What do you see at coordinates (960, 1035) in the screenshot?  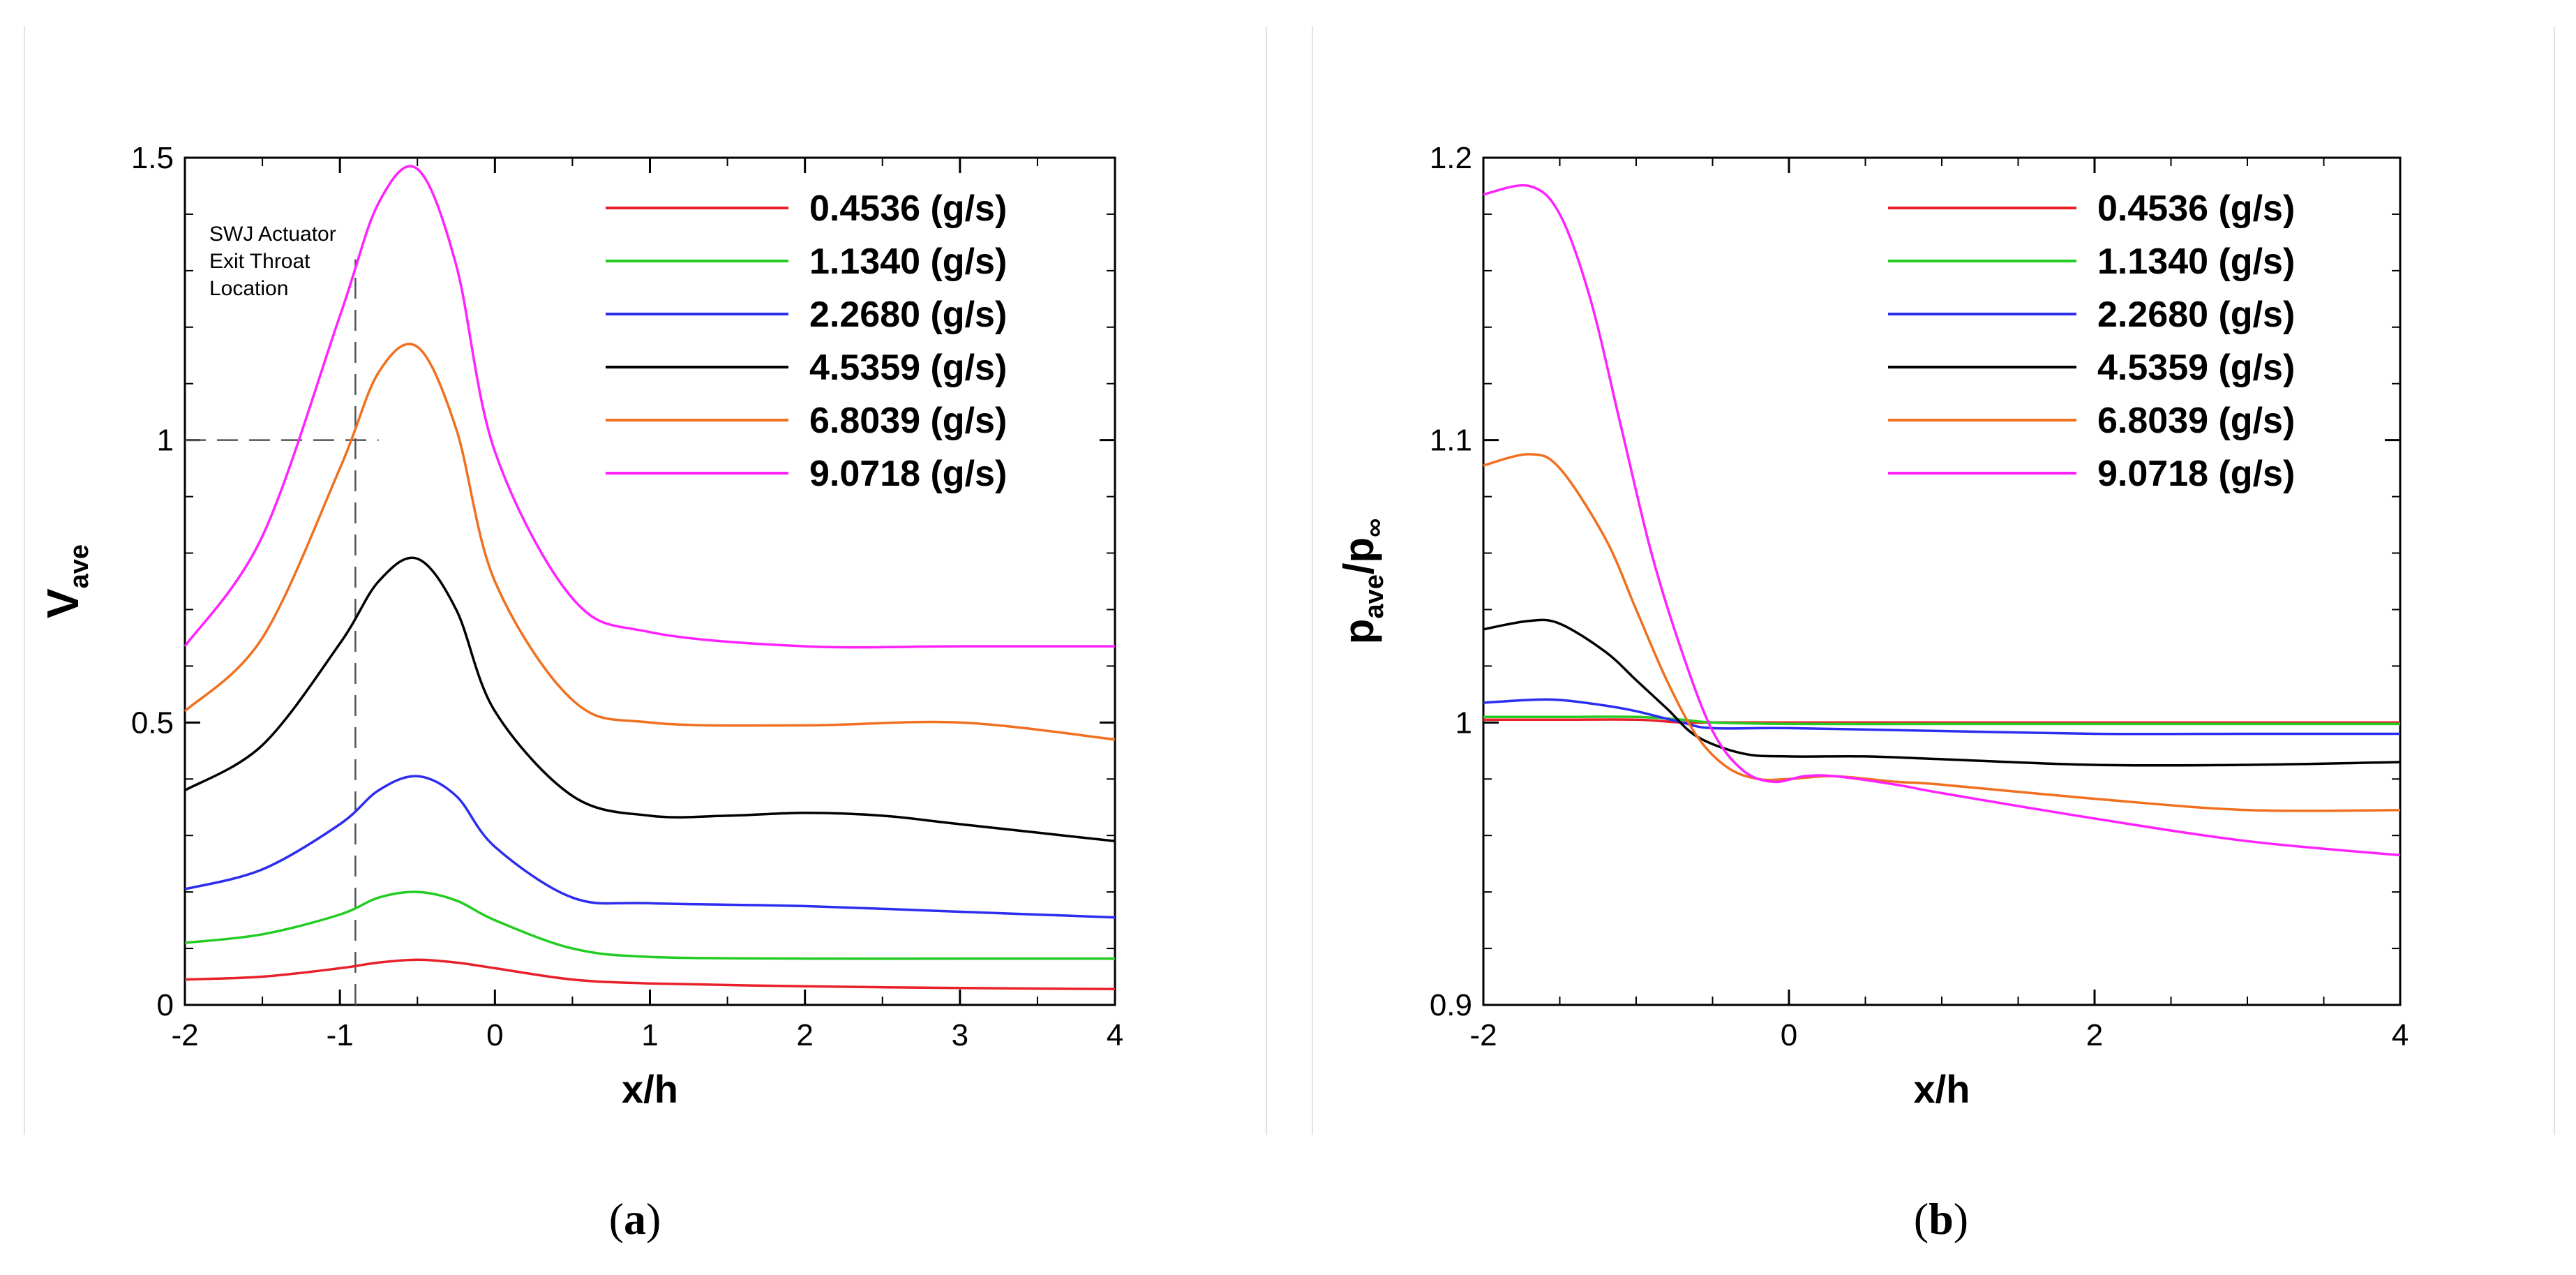 I see `a-xtick-label: 3` at bounding box center [960, 1035].